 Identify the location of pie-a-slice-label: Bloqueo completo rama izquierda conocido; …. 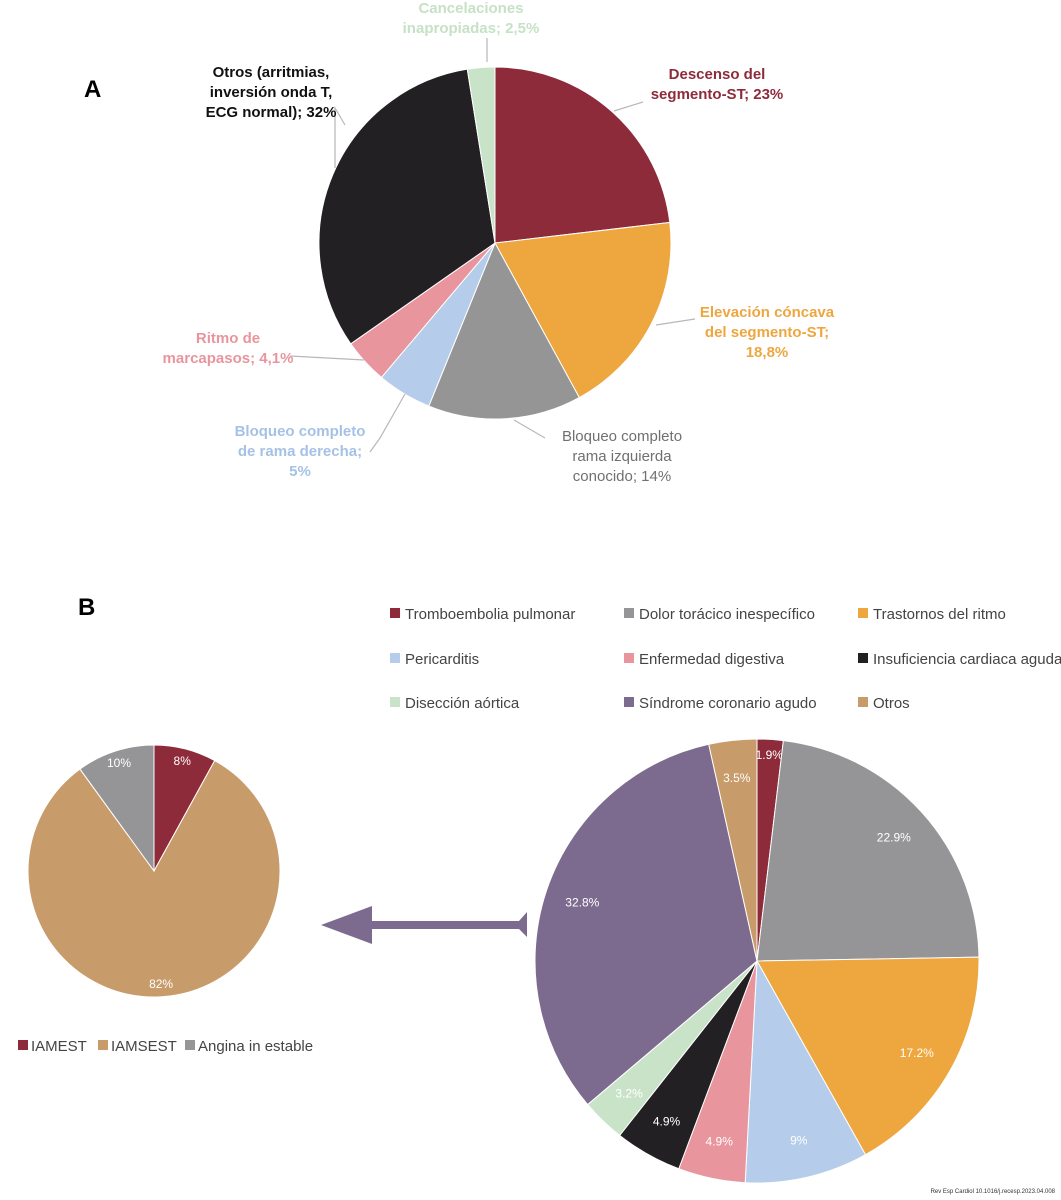
(622, 456).